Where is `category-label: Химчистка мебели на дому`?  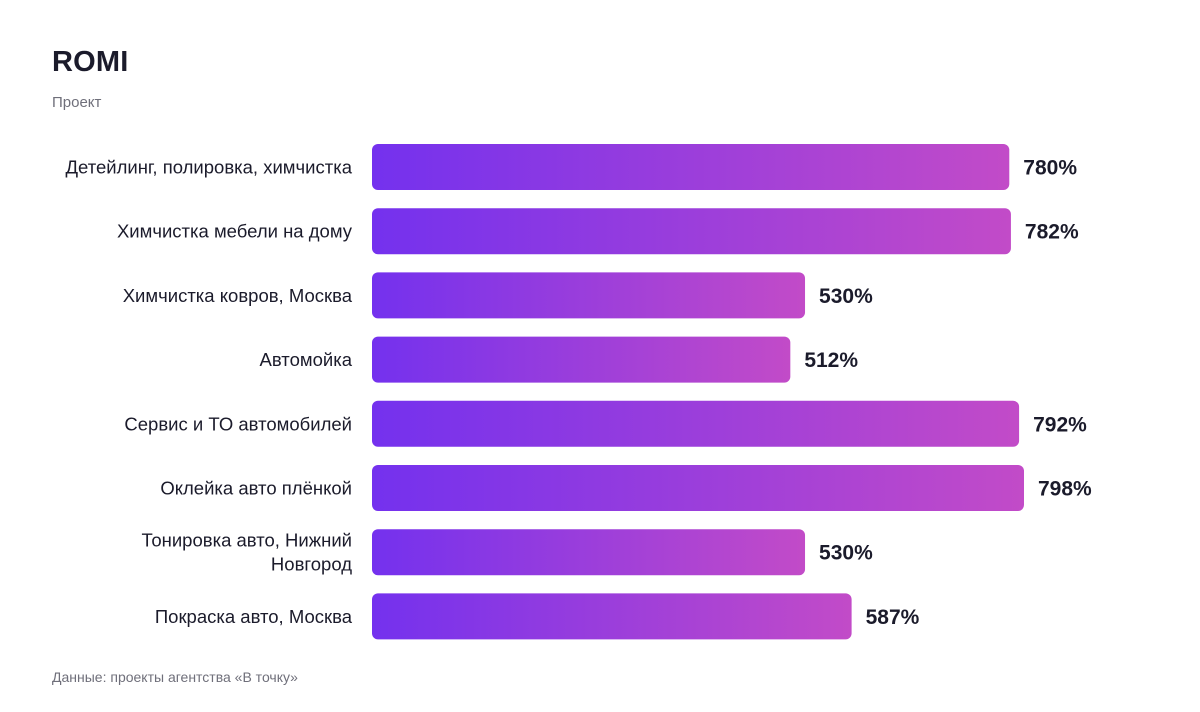 category-label: Химчистка мебели на дому is located at coordinates (235, 231).